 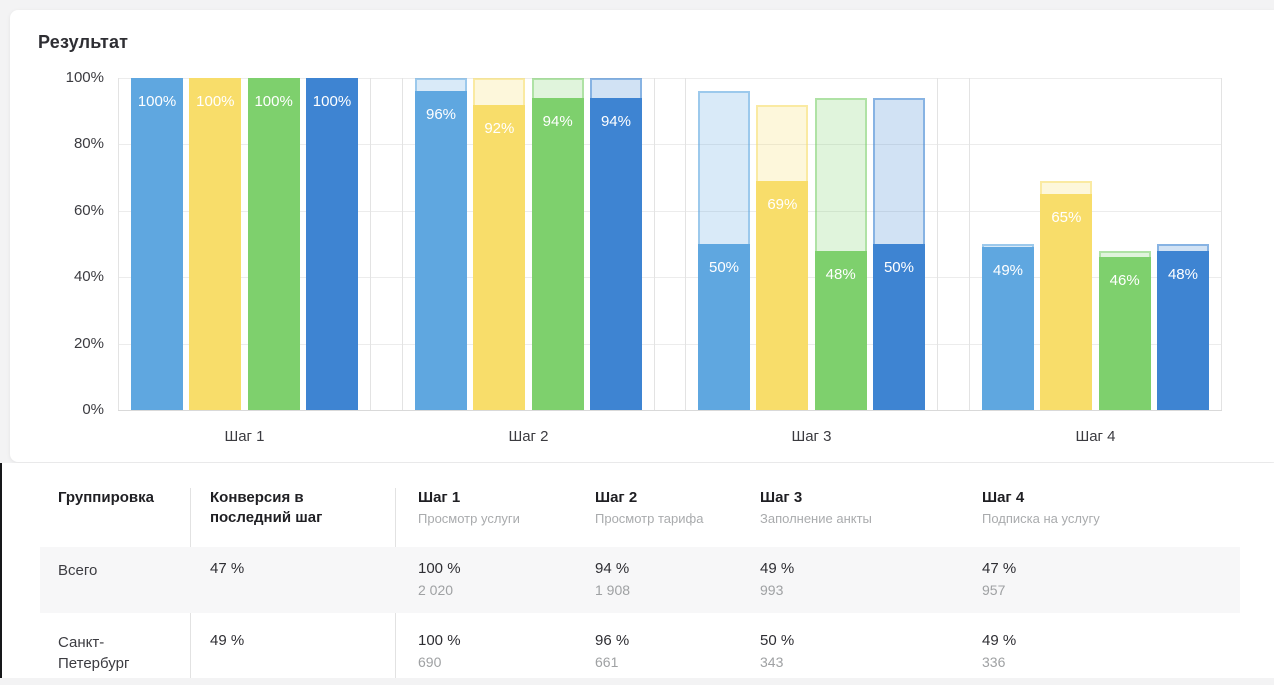 I want to click on series-green-bar: 100%, so click(x=273, y=244).